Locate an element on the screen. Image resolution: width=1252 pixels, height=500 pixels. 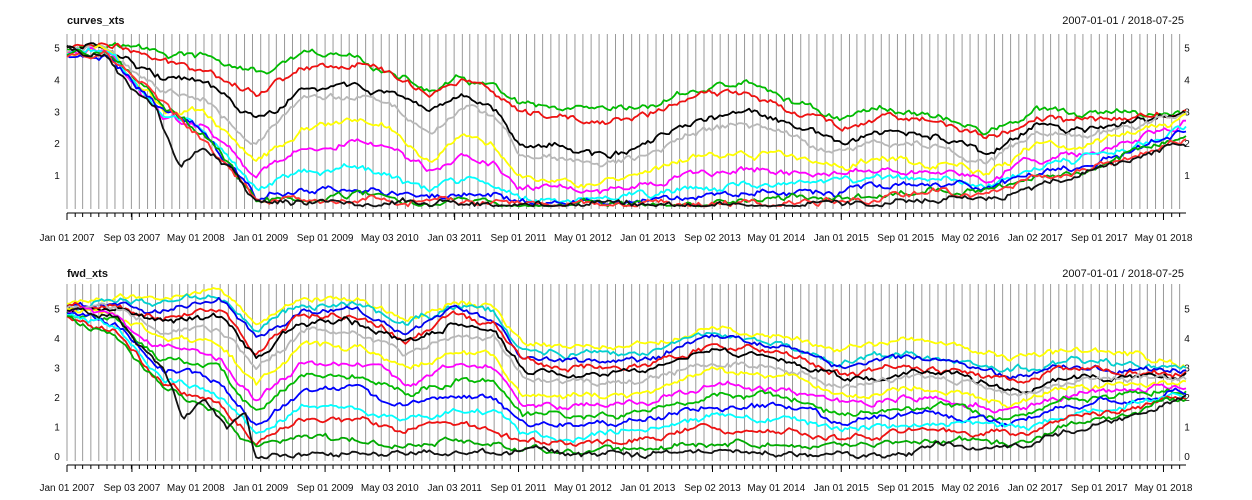
panel-title: fwd_xts is located at coordinates (87, 274).